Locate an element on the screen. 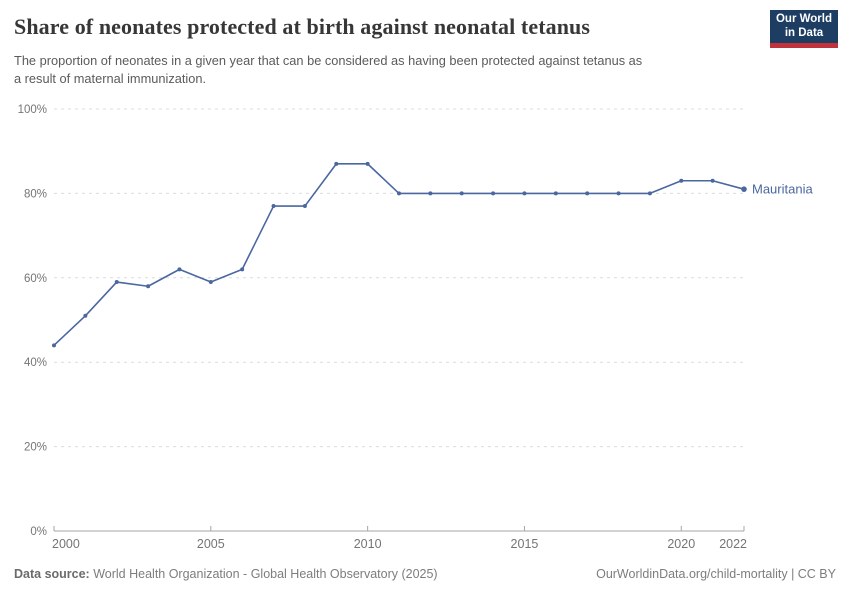 This screenshot has height=600, width=850. x-tick-label: 2015 is located at coordinates (525, 544).